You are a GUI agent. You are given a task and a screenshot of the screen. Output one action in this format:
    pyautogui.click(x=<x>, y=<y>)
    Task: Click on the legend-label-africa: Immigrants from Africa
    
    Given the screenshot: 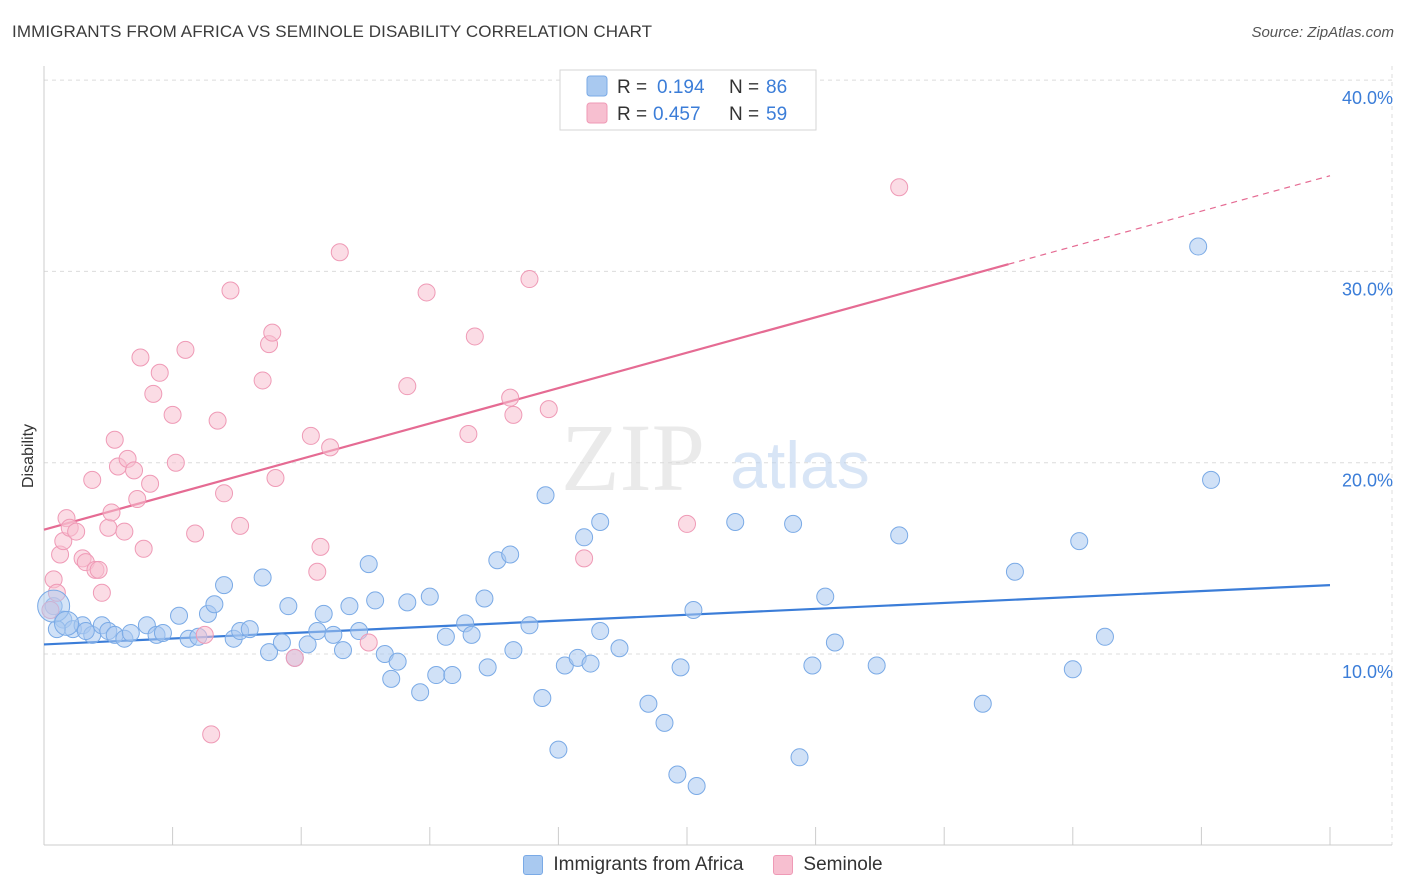 What is the action you would take?
    pyautogui.click(x=648, y=864)
    